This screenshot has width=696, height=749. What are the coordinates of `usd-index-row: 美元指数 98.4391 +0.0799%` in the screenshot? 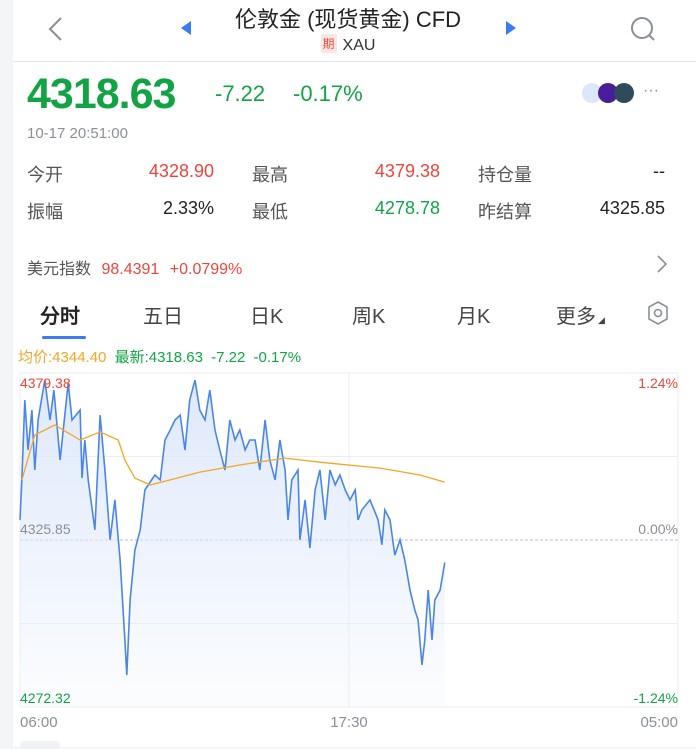 It's located at (134, 267).